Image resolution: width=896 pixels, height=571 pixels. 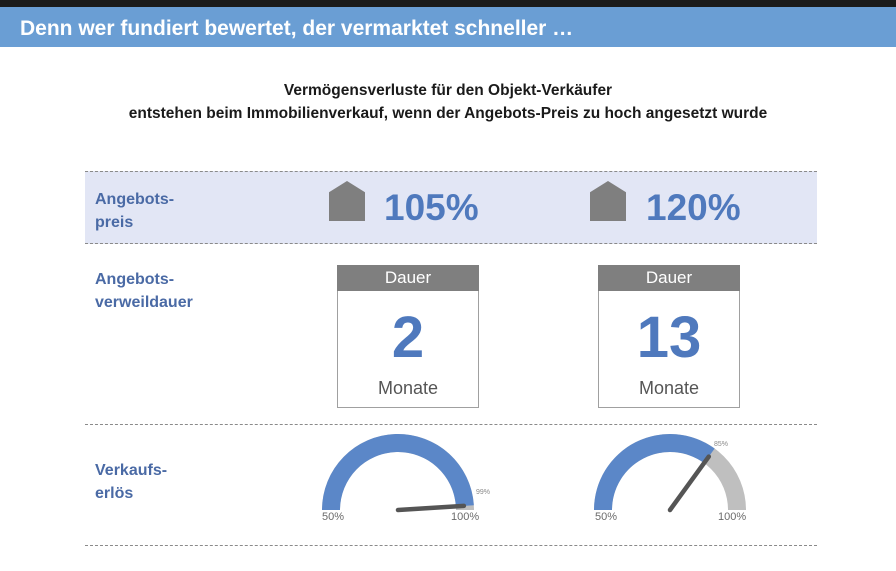 I want to click on price-row-band, so click(x=451, y=207).